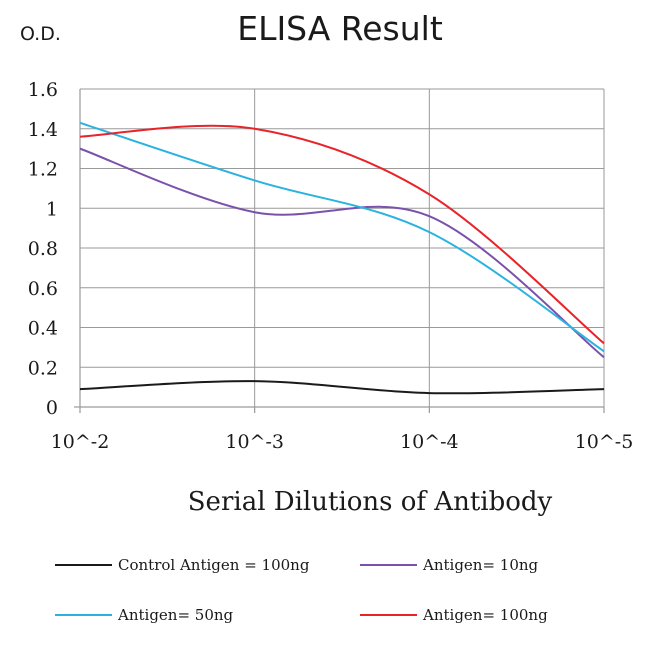  Describe the element at coordinates (43, 289) in the screenshot. I see `y-tick-label: 0.6` at that location.